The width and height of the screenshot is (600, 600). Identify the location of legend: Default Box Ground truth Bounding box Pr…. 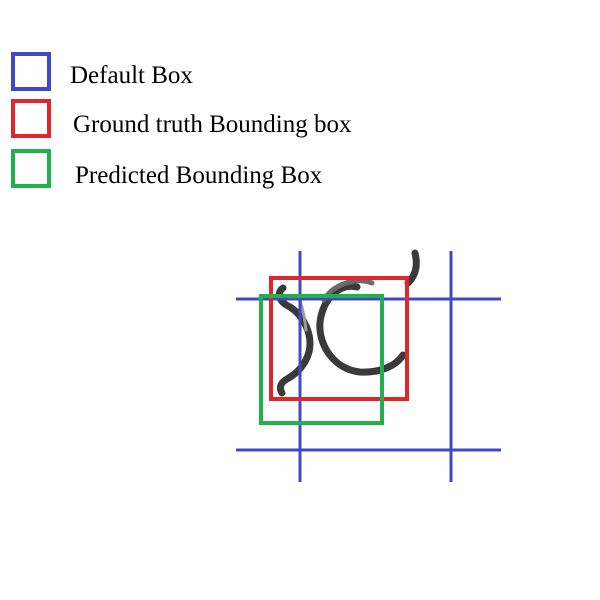
(181, 120).